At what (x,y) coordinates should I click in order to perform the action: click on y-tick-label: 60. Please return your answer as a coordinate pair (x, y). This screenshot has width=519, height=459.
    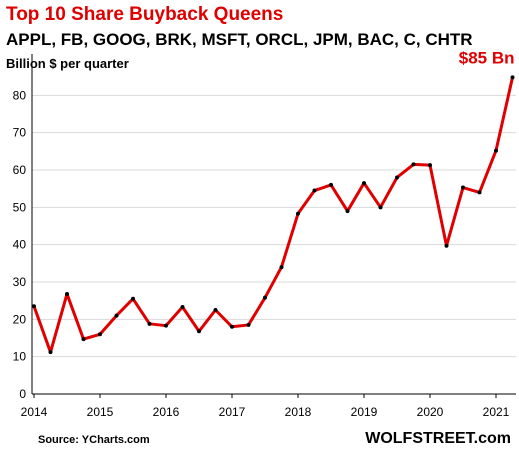
    Looking at the image, I should click on (20, 170).